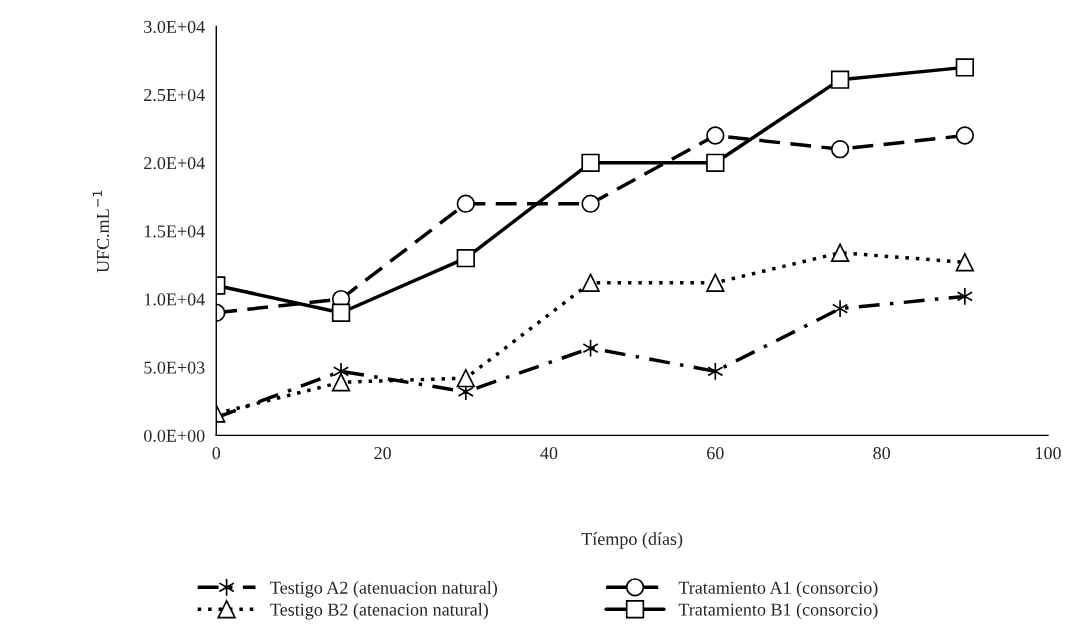  Describe the element at coordinates (174, 435) in the screenshot. I see `y-tick-label: 0.0E+00` at that location.